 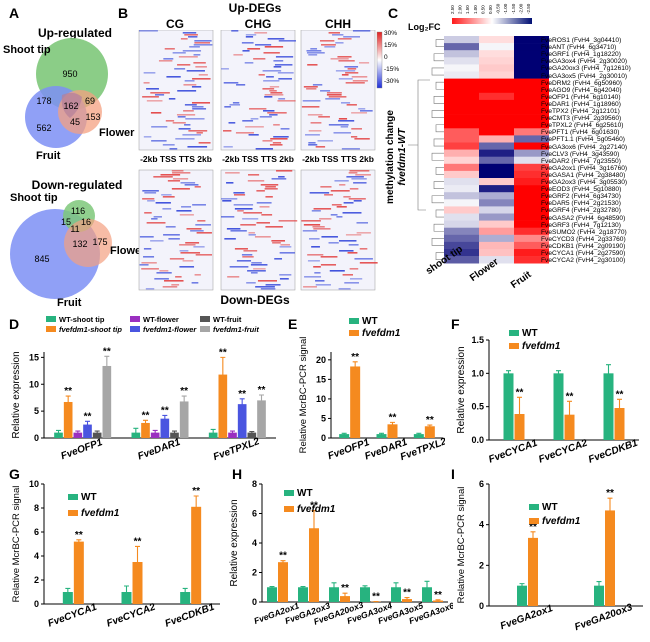 I want to click on x-tick-label: FveCYCA2, so click(x=131, y=616).